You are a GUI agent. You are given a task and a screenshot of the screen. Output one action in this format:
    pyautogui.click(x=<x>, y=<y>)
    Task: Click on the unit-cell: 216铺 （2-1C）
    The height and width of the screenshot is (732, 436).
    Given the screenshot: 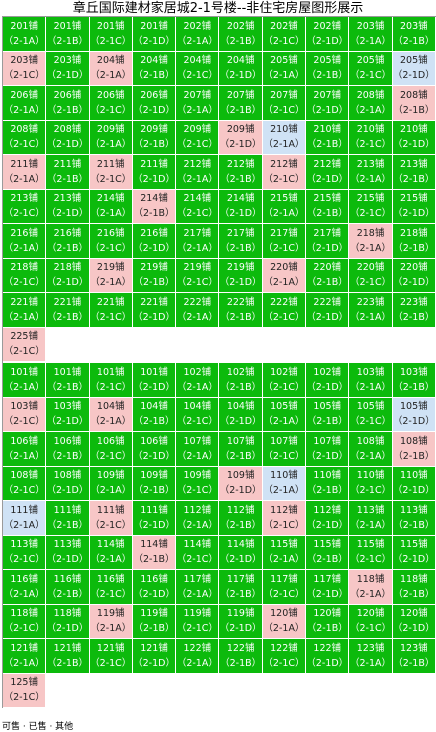 What is the action you would take?
    pyautogui.click(x=111, y=241)
    